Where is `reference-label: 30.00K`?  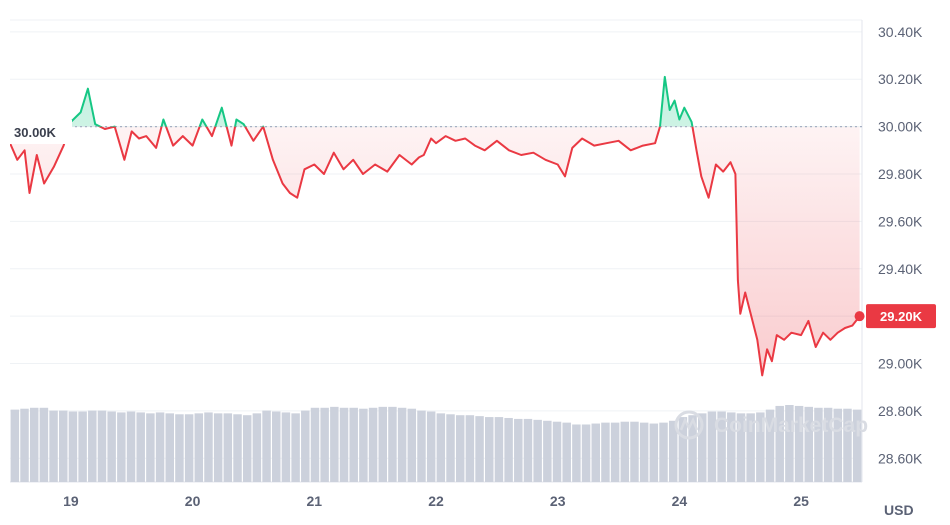
reference-label: 30.00K is located at coordinates (35, 132).